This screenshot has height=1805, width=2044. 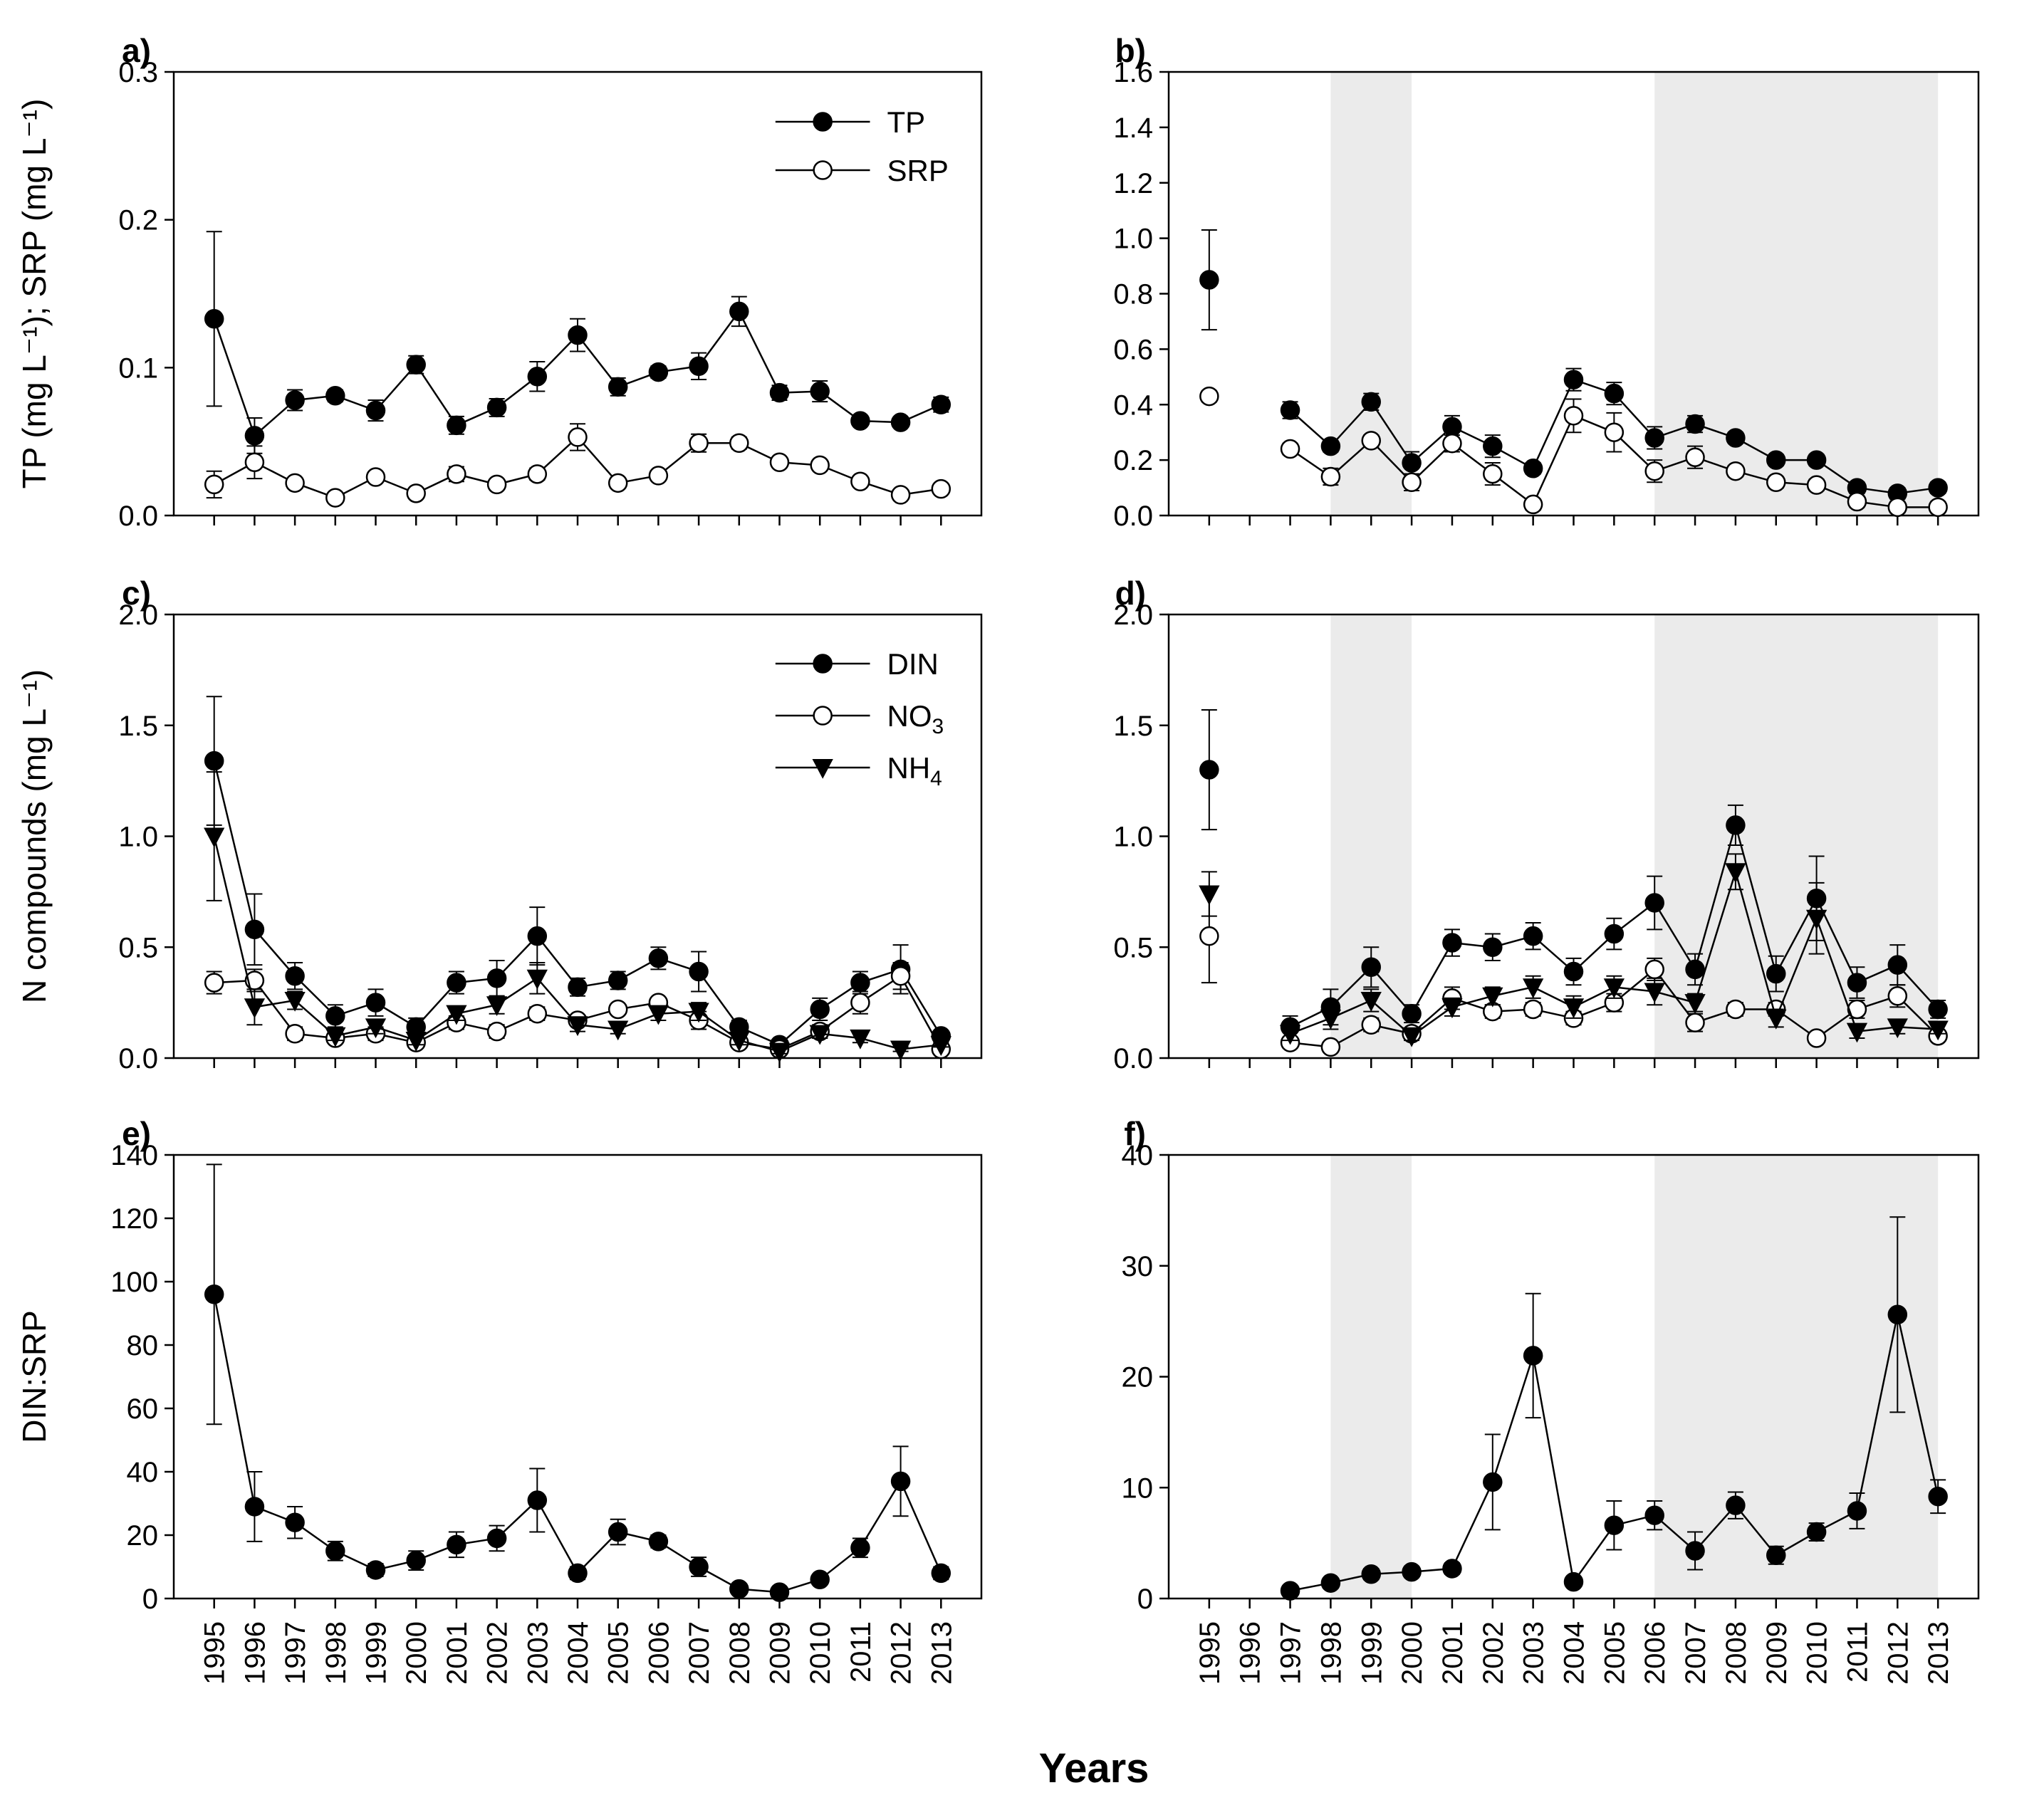 What do you see at coordinates (823, 768) in the screenshot?
I see `legend-marker-nh4` at bounding box center [823, 768].